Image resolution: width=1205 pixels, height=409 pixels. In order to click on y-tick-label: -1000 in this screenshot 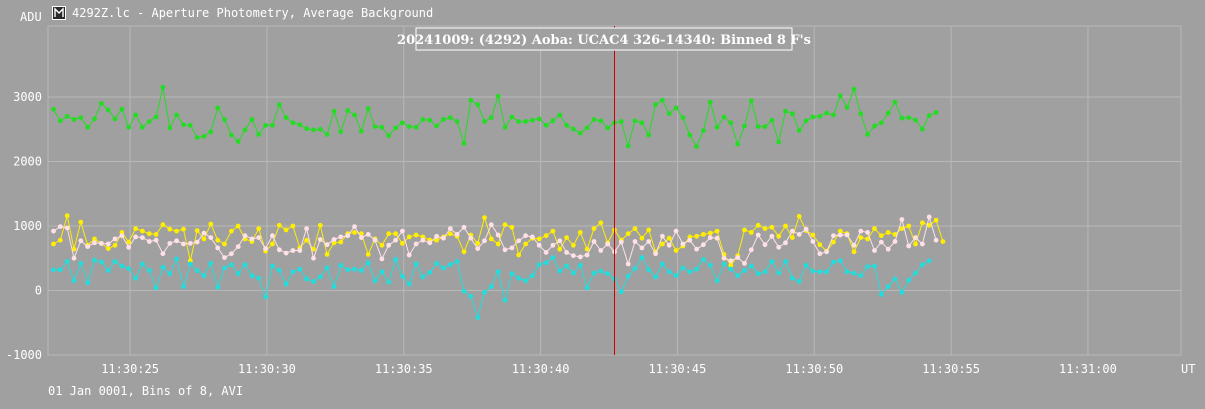, I will do `click(24, 355)`.